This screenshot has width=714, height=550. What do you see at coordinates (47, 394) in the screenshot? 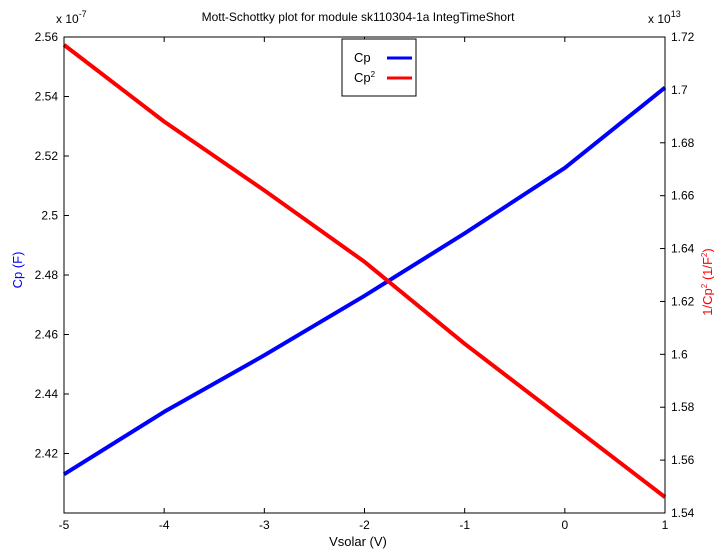
I see `left-tick-label: 2.44` at bounding box center [47, 394].